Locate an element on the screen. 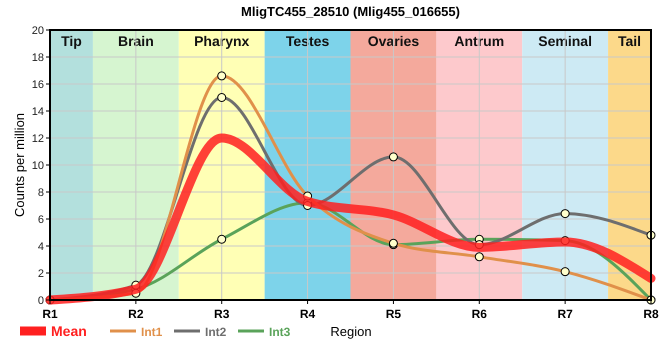 The width and height of the screenshot is (660, 360). y-tick-label: 2 is located at coordinates (41, 274).